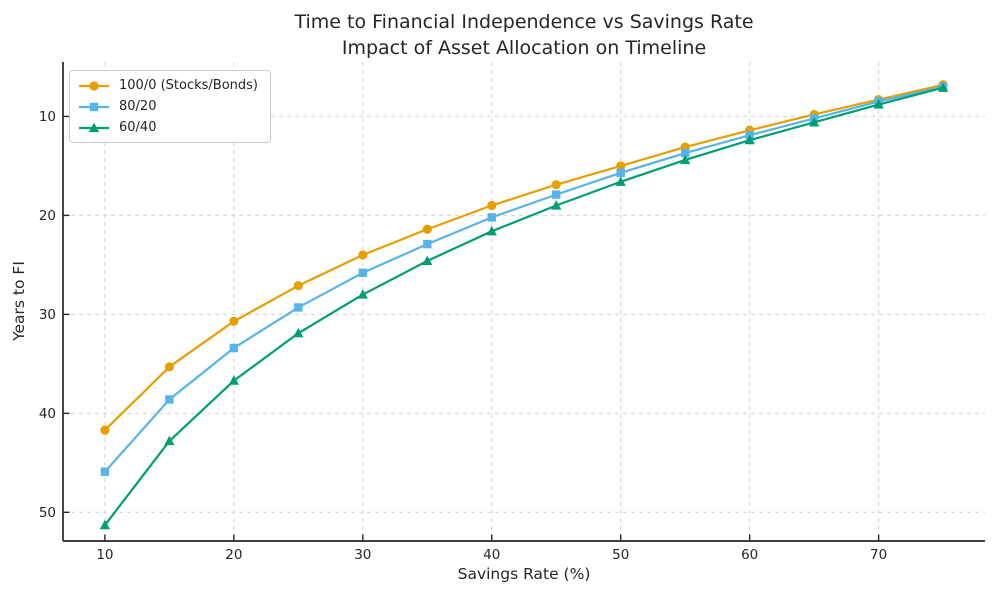 This screenshot has height=600, width=1000. Describe the element at coordinates (878, 555) in the screenshot. I see `x-tick-label: 70` at that location.